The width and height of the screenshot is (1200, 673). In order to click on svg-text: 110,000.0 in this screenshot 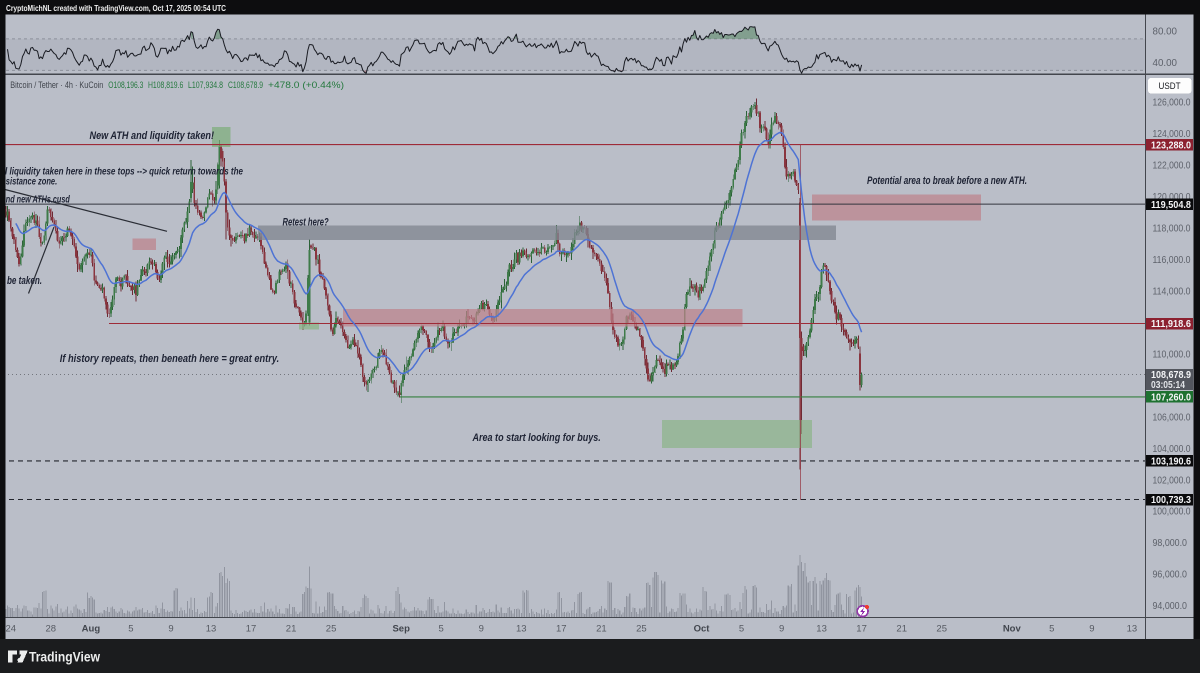, I will do `click(1172, 354)`.